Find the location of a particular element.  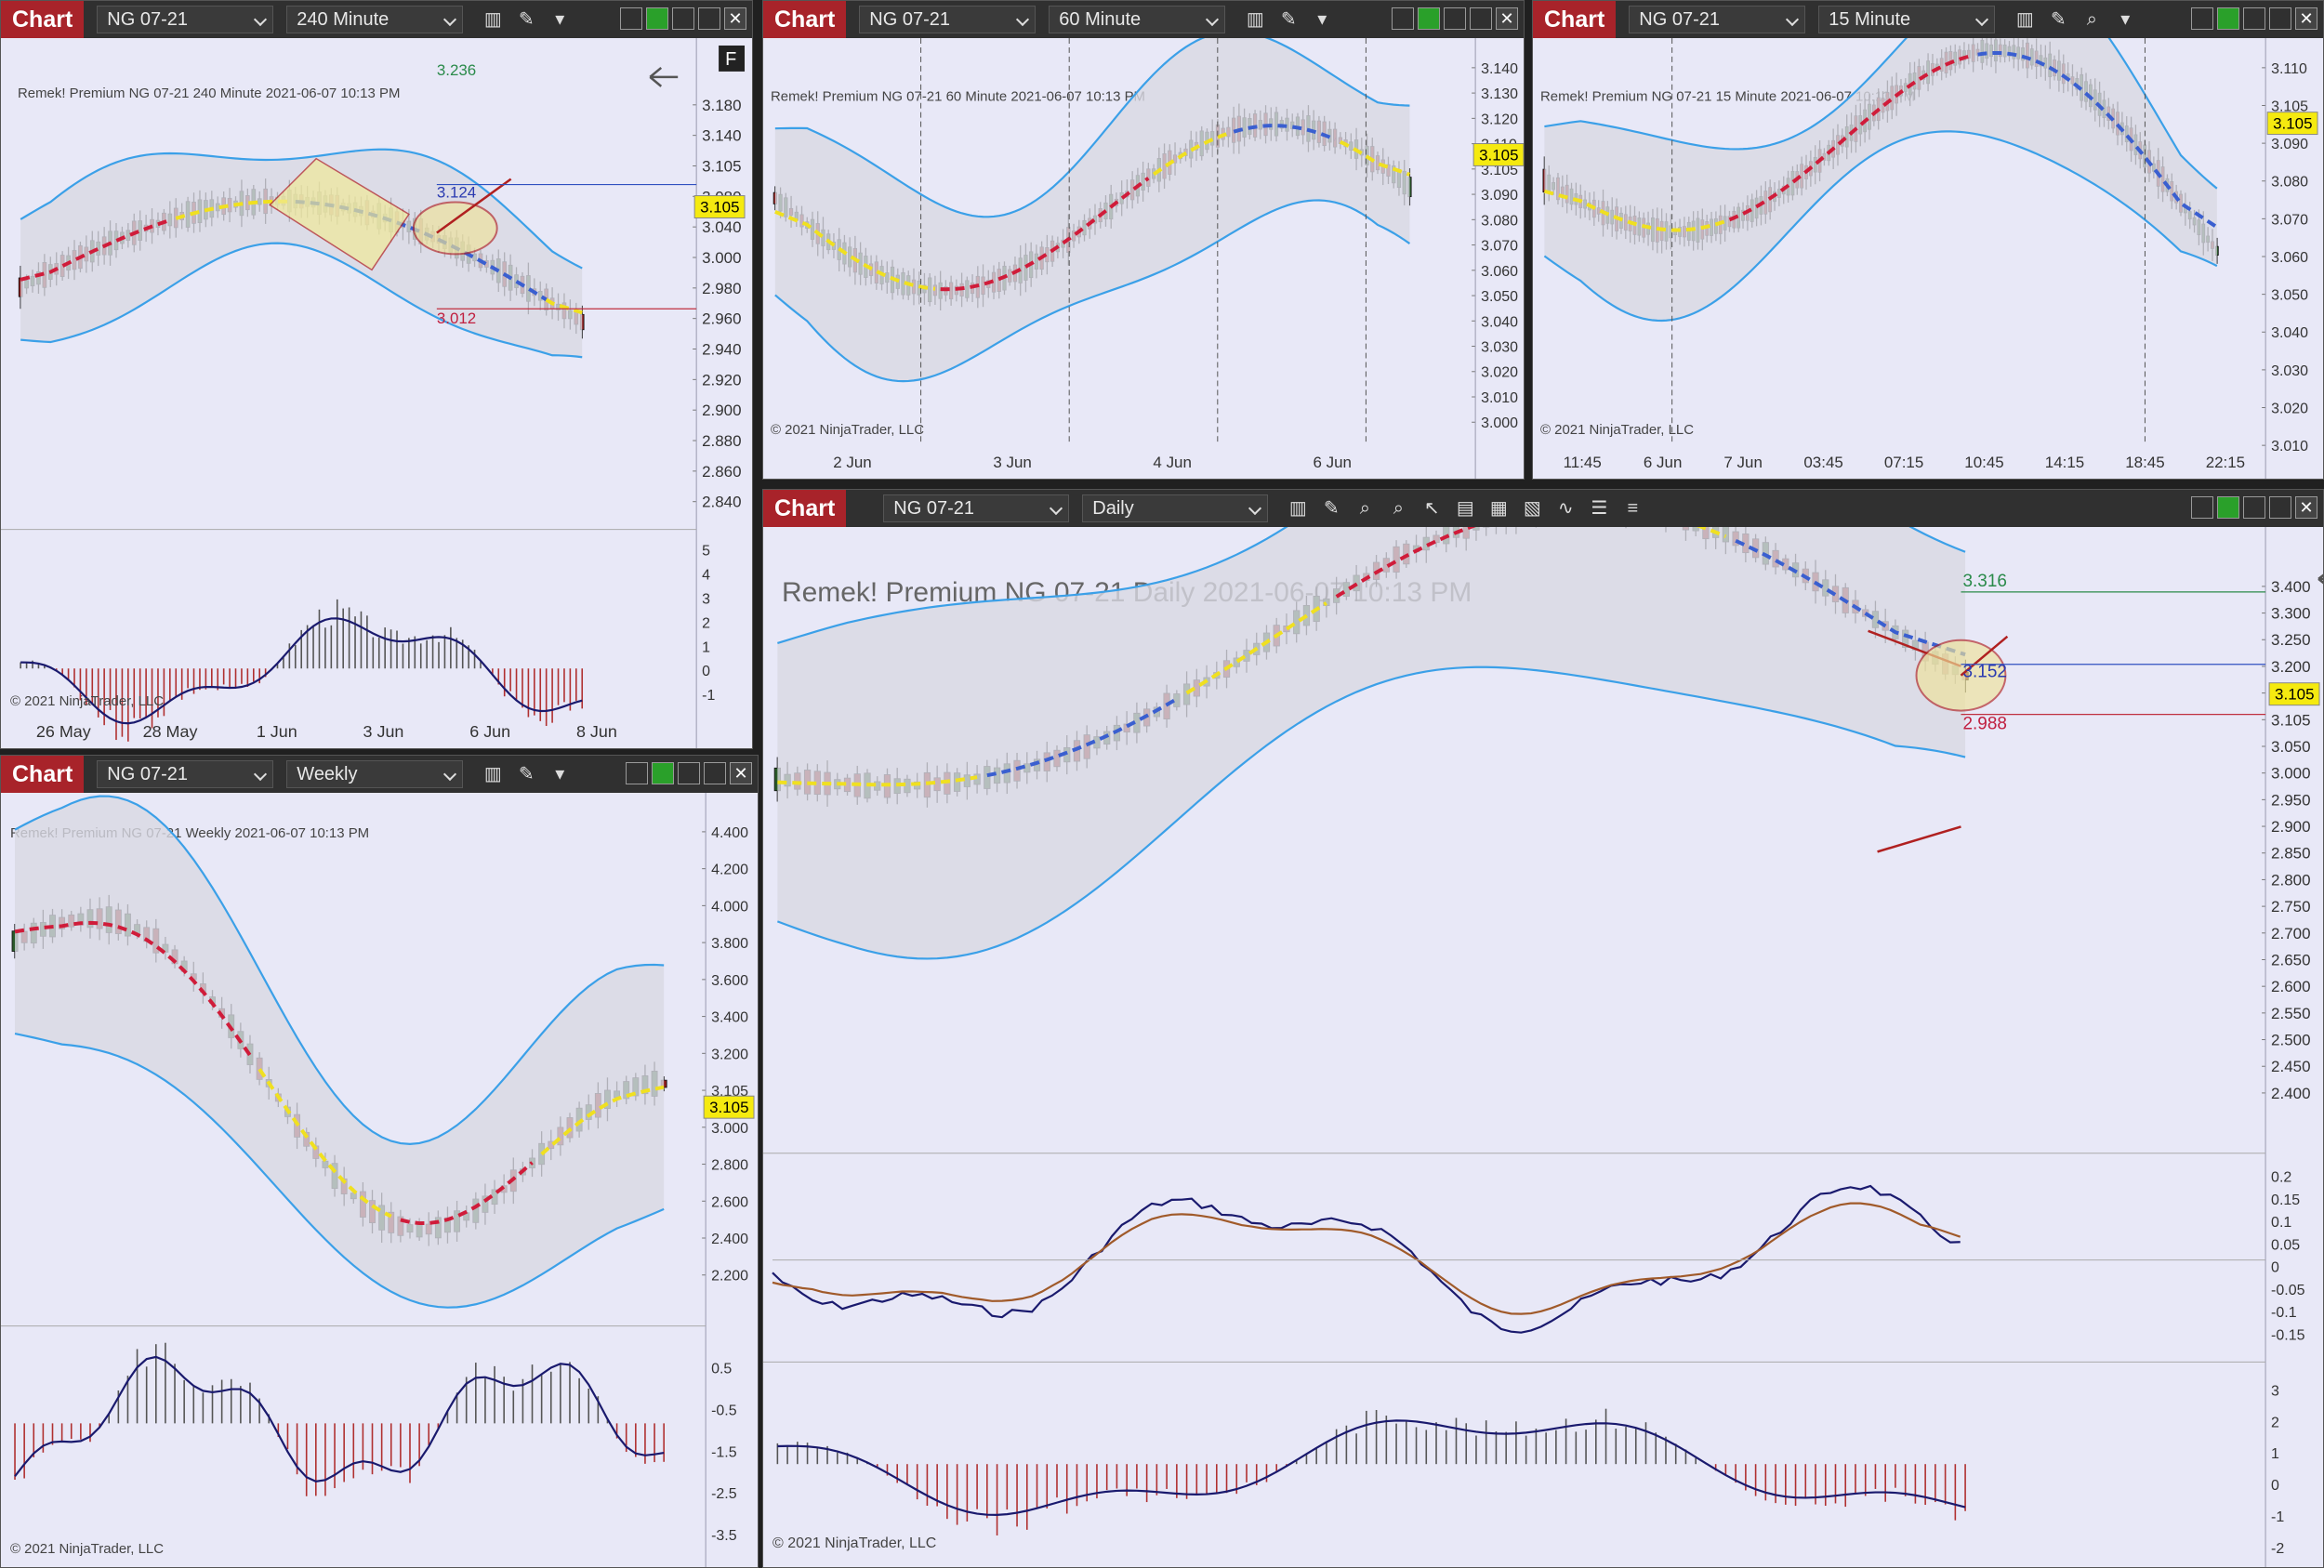

zoom-in-icon: ⌕ is located at coordinates (1364, 509).